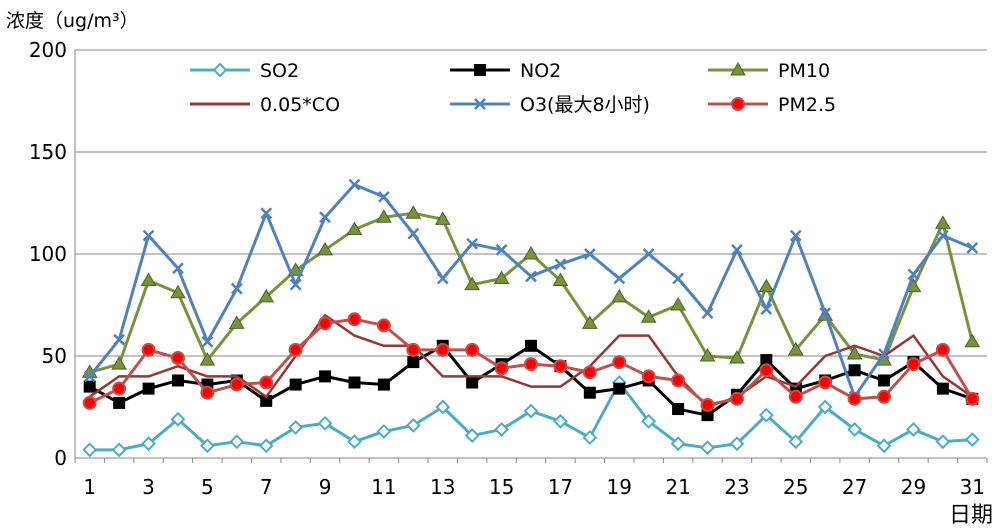  What do you see at coordinates (540, 71) in the screenshot?
I see `legend-label: NO2` at bounding box center [540, 71].